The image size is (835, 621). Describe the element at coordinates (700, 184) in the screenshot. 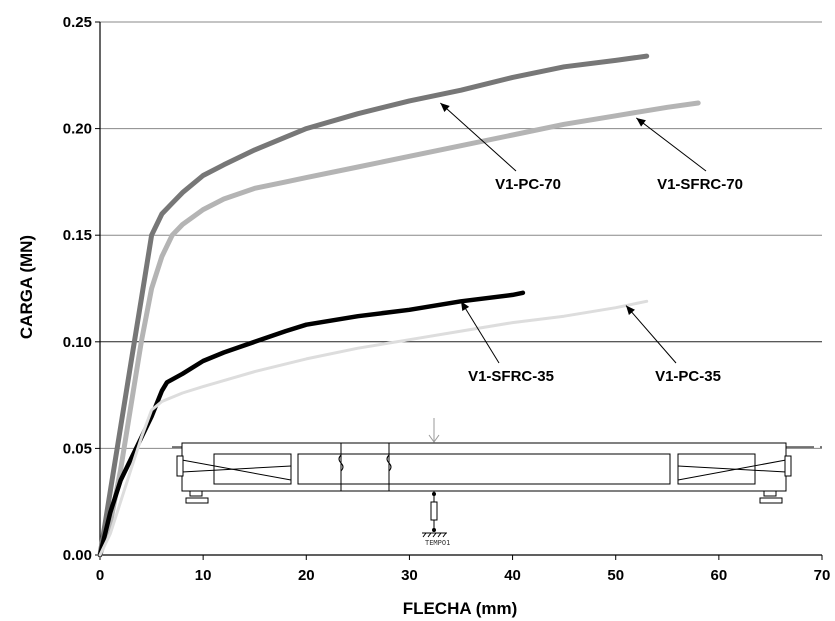

I see `annotation-label: V1-SFRC-70` at that location.